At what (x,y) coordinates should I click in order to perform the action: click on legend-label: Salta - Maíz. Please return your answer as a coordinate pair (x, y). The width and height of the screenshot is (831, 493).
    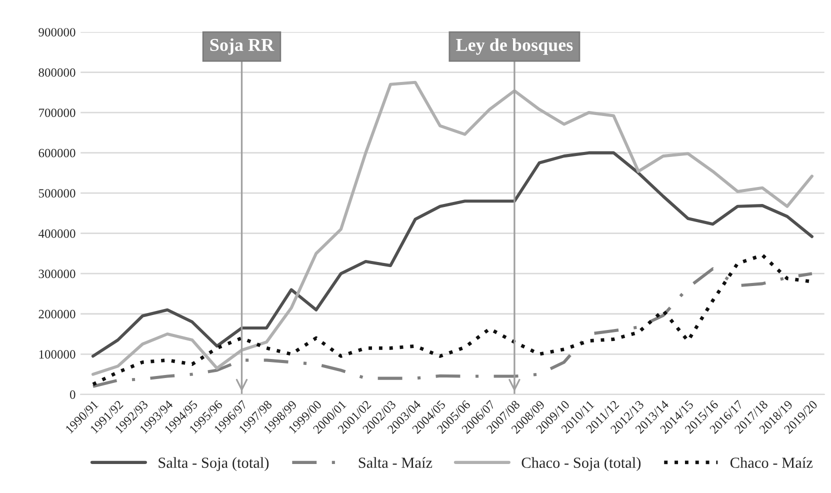
    Looking at the image, I should click on (395, 462).